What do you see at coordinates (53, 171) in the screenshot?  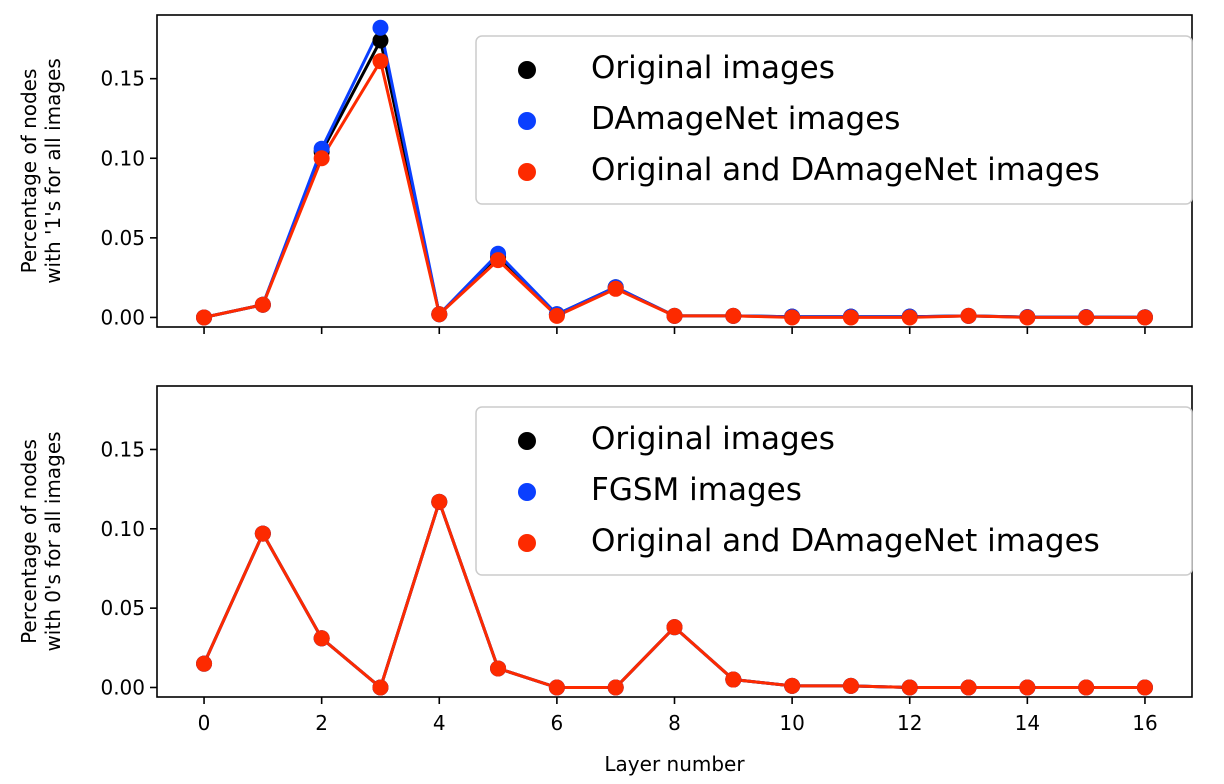 I see `y-axis-label-line: with '1's for all images` at bounding box center [53, 171].